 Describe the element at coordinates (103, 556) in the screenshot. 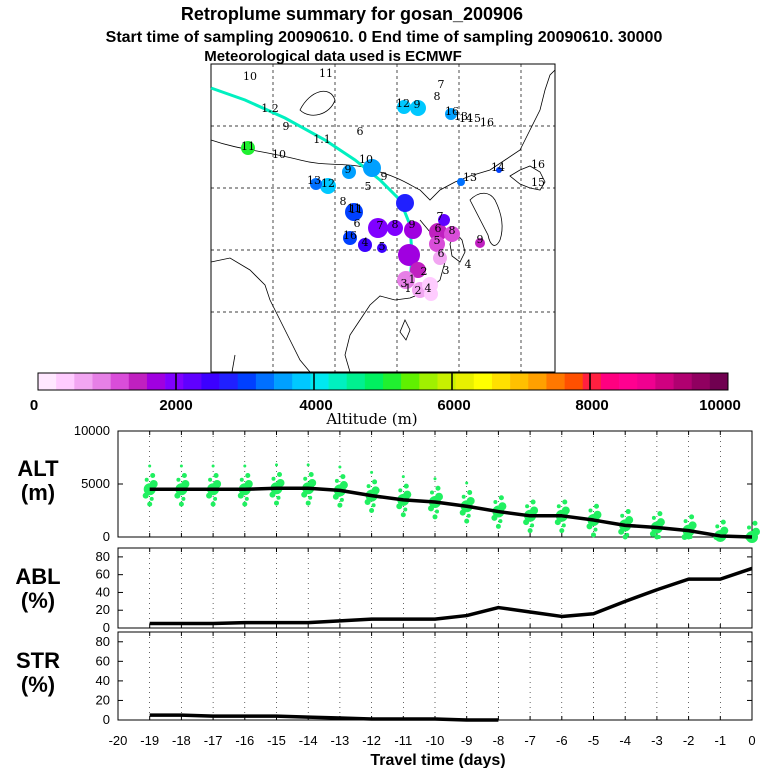

I see `y-tick-label: 80` at that location.